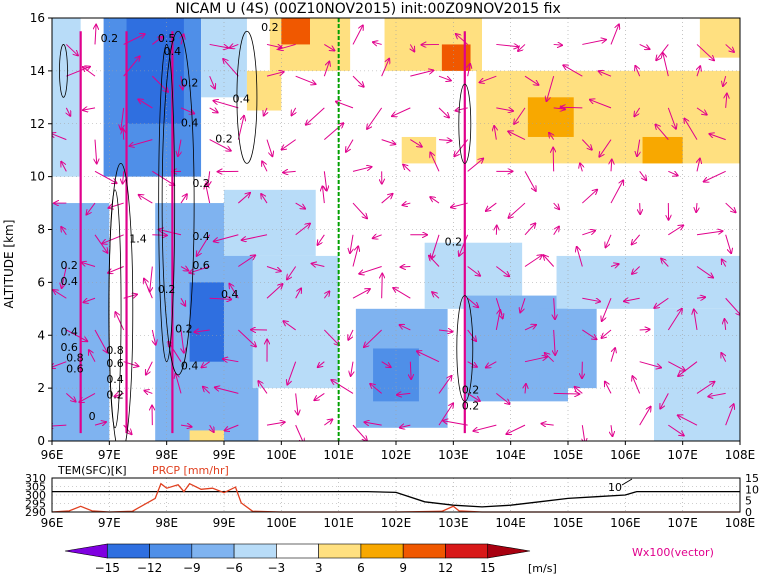 This screenshot has height=575, width=767. Describe the element at coordinates (35, 504) in the screenshot. I see `left-tick-label: 295` at that location.